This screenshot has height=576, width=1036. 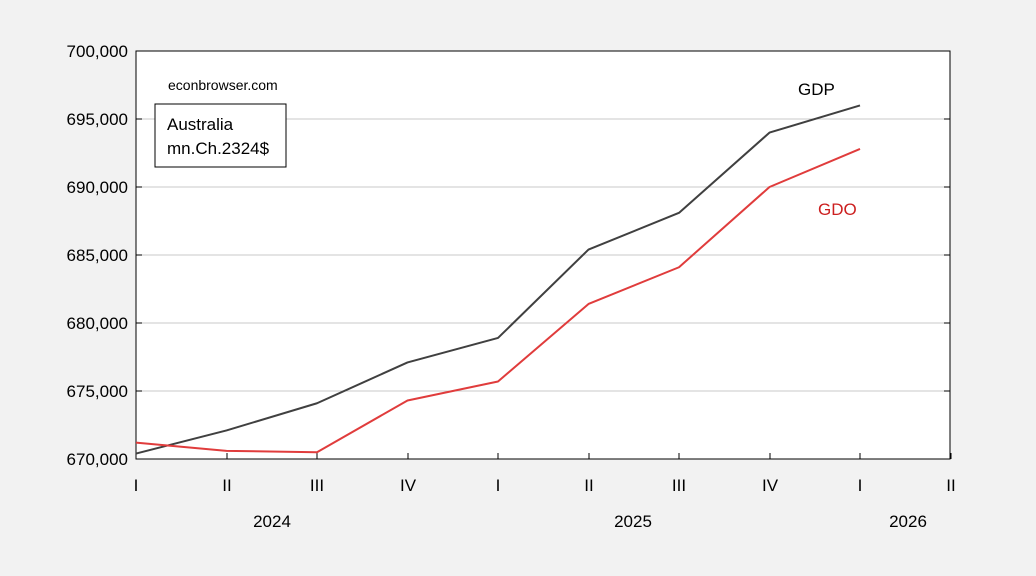 I want to click on y-tick-label: 700,000, so click(x=97, y=51).